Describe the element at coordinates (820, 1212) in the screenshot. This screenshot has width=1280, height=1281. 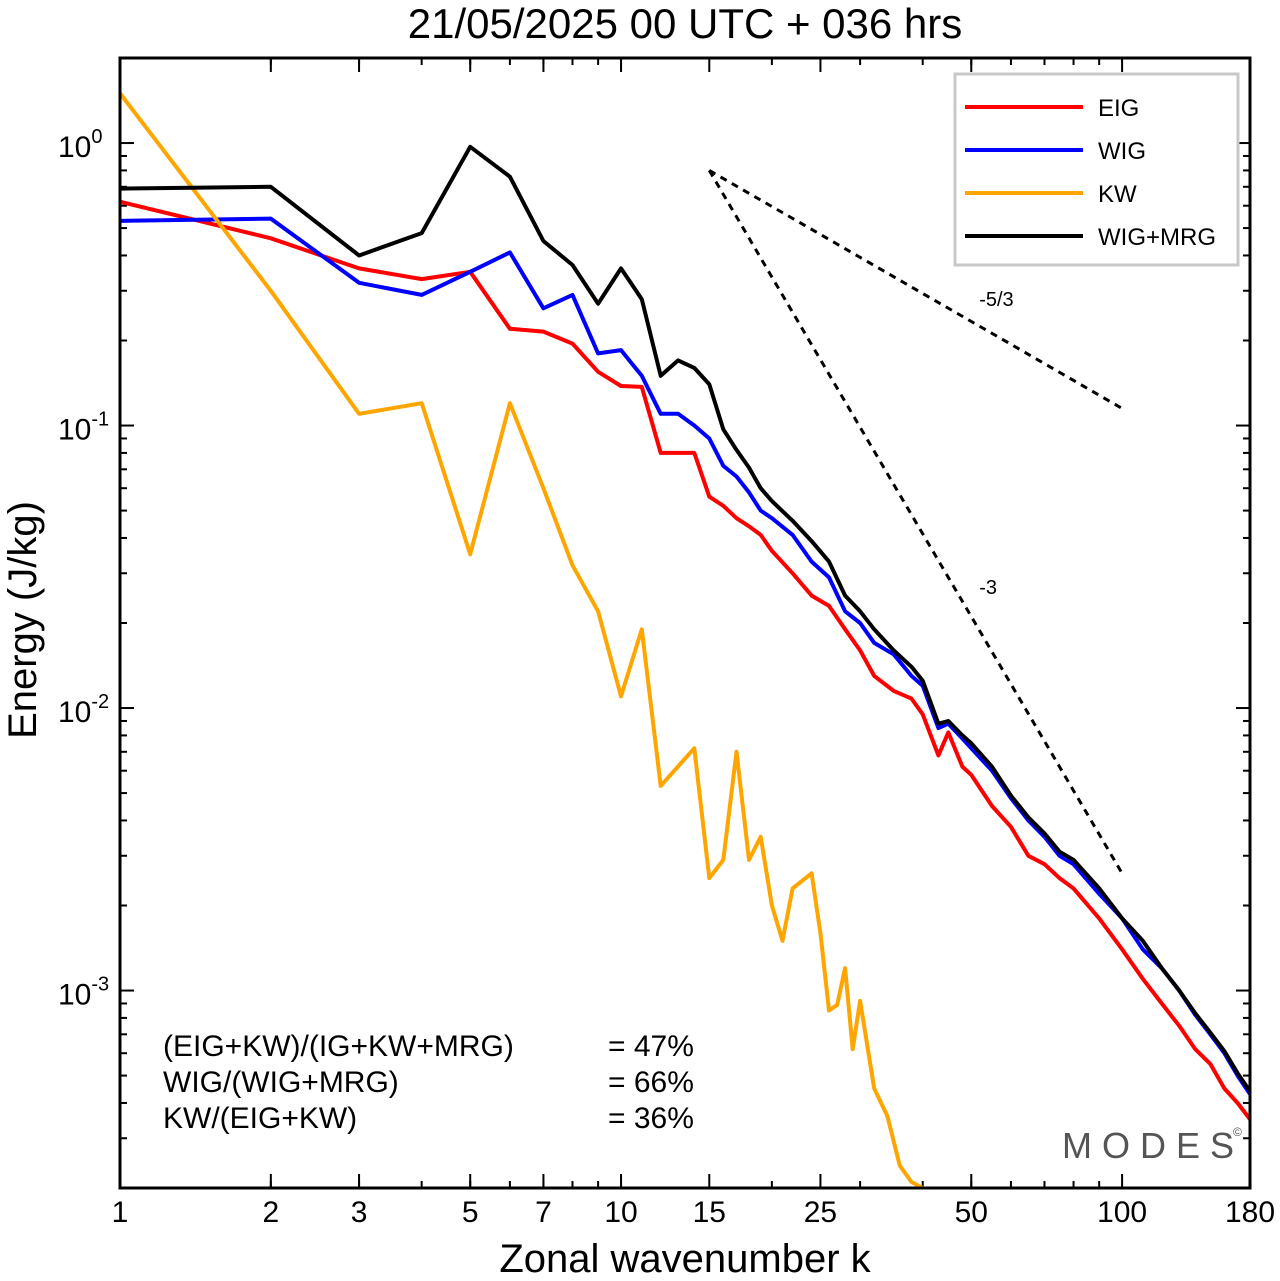
I see `x-tick-label: 25` at that location.